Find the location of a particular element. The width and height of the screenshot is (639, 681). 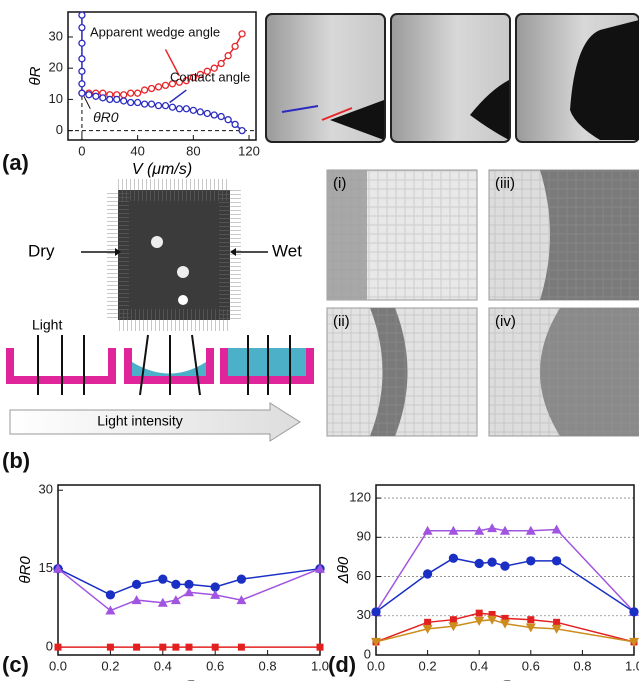

y-tick-label: 20 is located at coordinates (56, 67).